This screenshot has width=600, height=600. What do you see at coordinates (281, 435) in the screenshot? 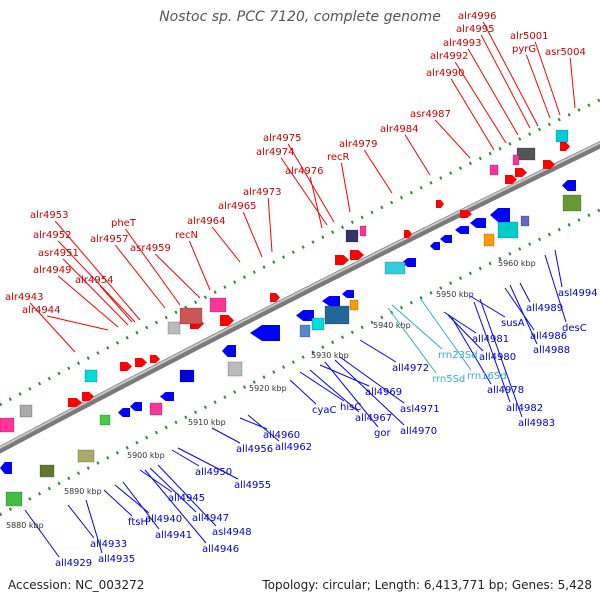
I see `reverse-gene-label: all4960` at bounding box center [281, 435].